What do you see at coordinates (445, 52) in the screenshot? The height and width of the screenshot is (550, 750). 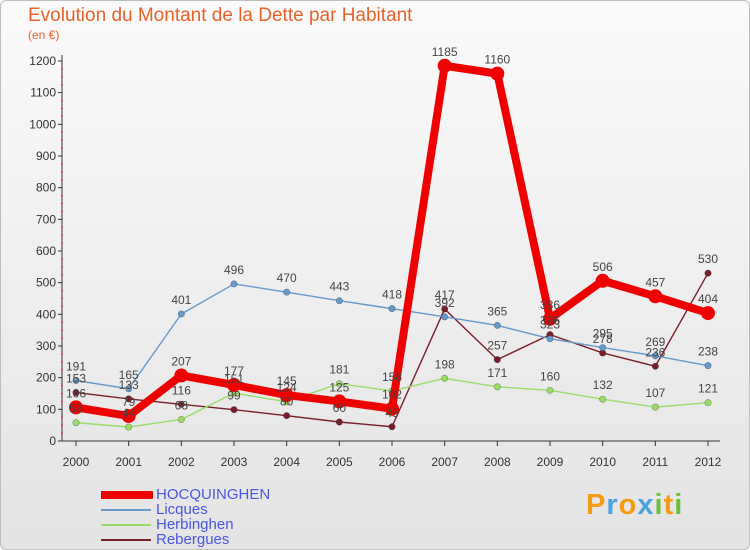 I see `data-label-hocquinghen: 1185` at bounding box center [445, 52].